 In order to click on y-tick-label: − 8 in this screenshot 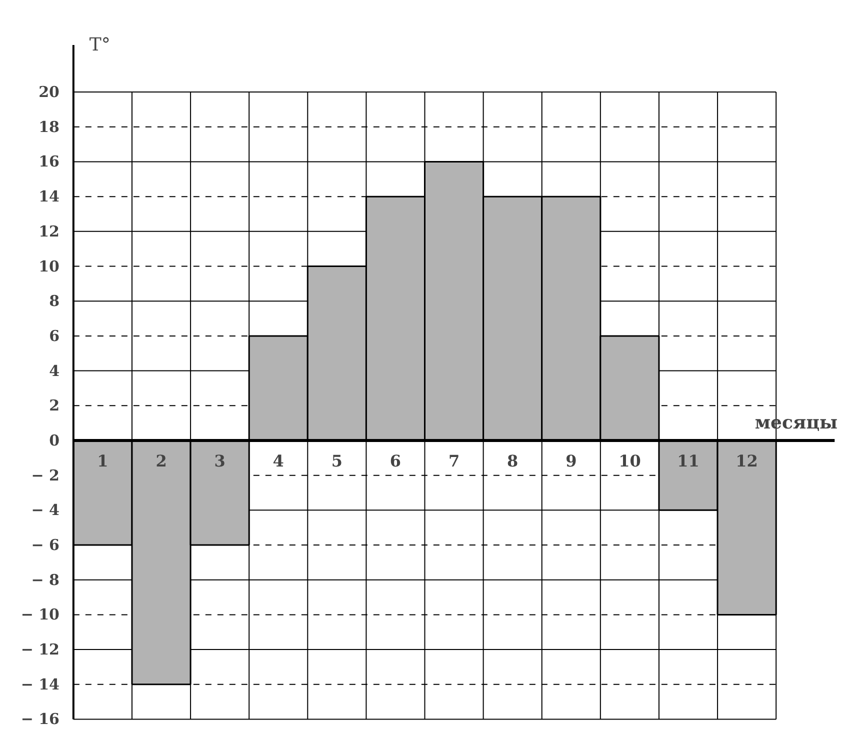, I will do `click(45, 579)`.